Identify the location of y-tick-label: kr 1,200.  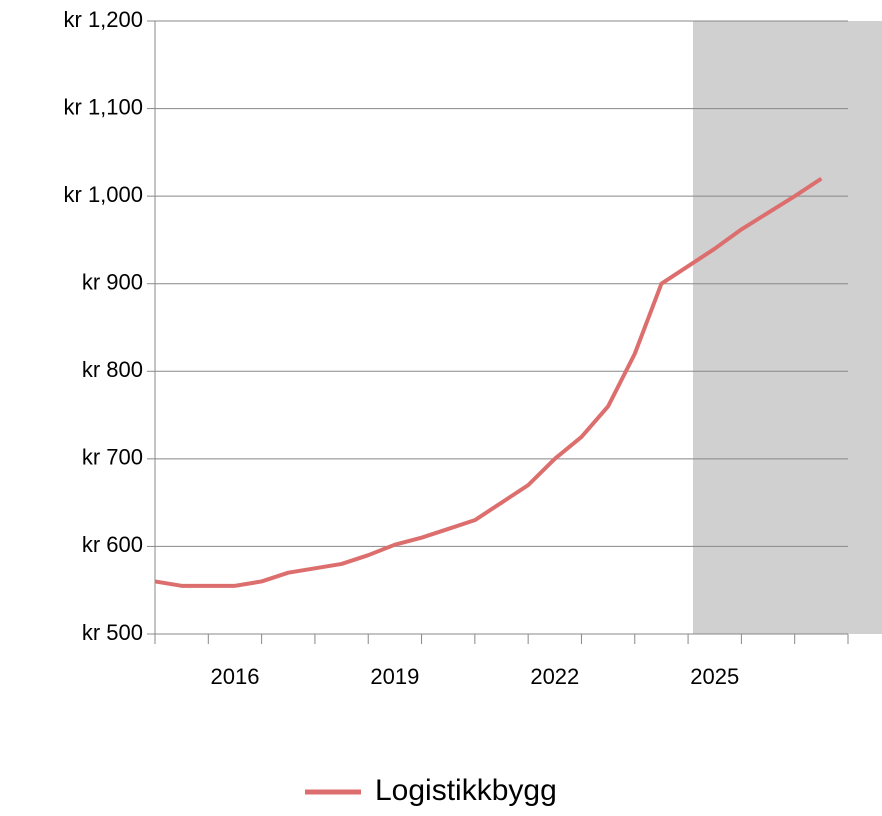
(104, 19).